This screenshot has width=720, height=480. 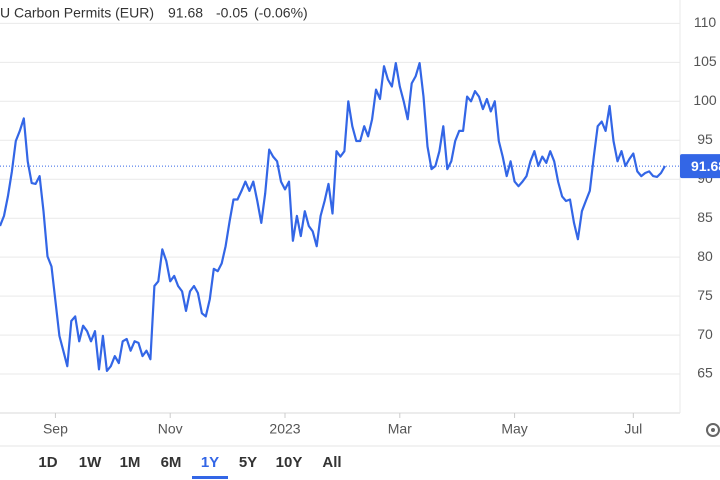 I want to click on range-button: All, so click(x=331, y=462).